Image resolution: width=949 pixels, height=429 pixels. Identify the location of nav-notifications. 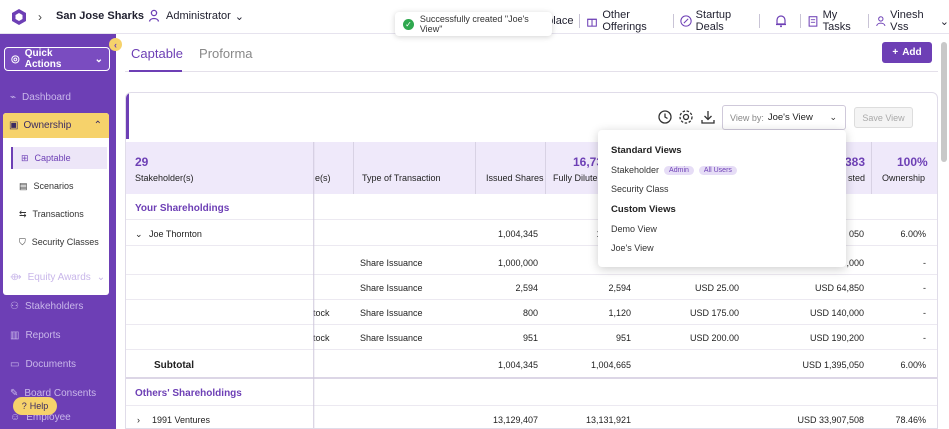
(781, 21).